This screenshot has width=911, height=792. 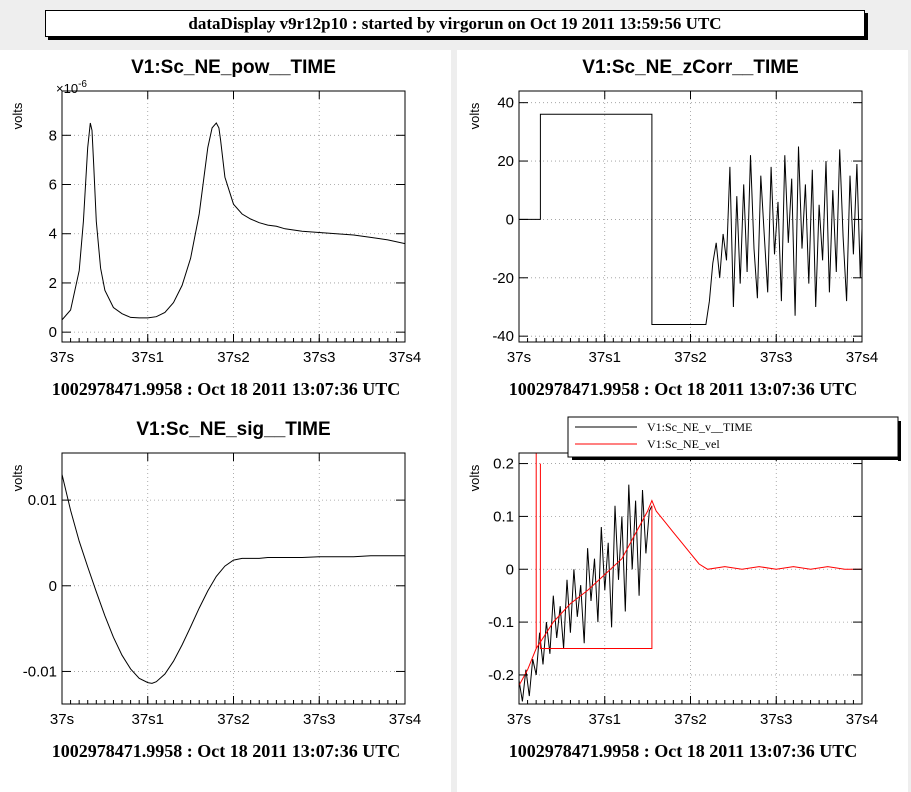 I want to click on y-tick-label: 2, so click(x=53, y=283).